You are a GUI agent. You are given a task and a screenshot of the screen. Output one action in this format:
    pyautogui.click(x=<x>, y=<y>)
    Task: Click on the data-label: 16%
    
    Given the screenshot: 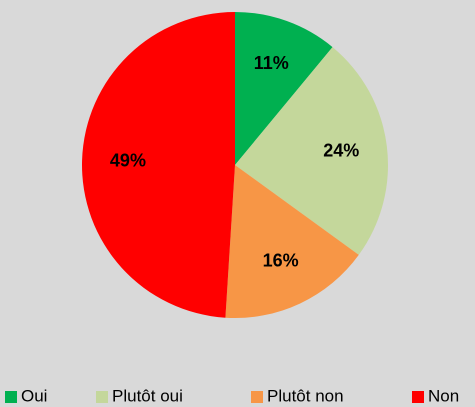 What is the action you would take?
    pyautogui.click(x=281, y=261)
    